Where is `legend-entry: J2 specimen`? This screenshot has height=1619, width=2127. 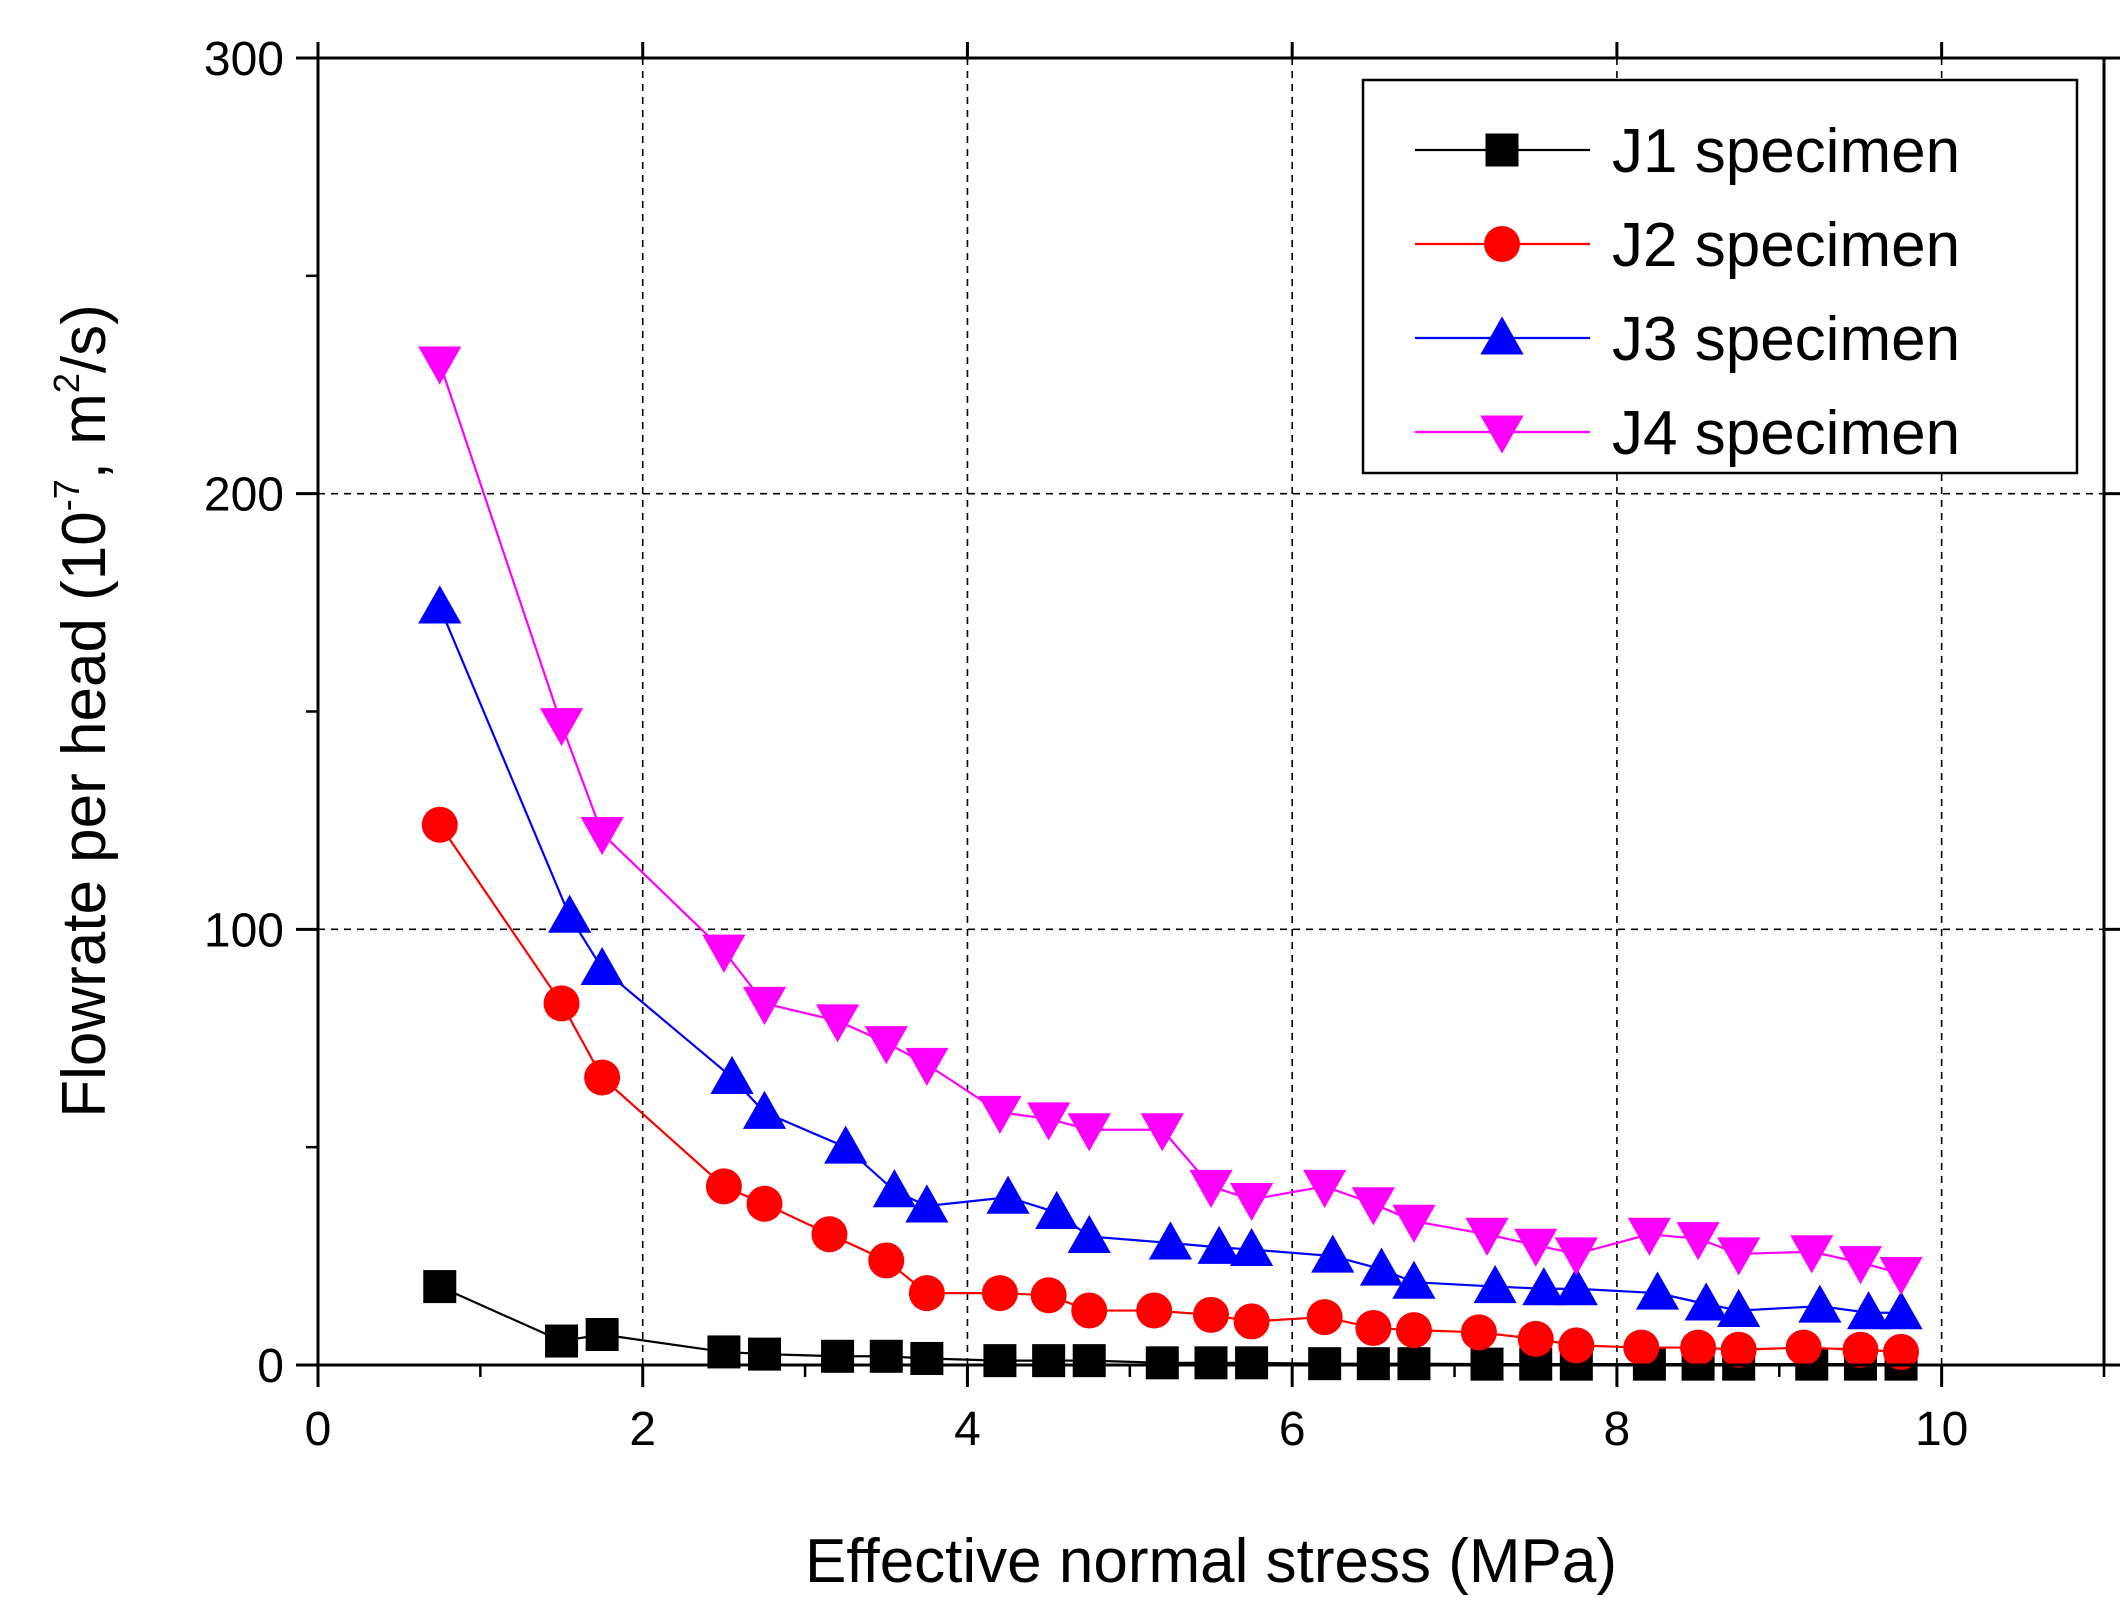
legend-entry: J2 specimen is located at coordinates (1687, 245).